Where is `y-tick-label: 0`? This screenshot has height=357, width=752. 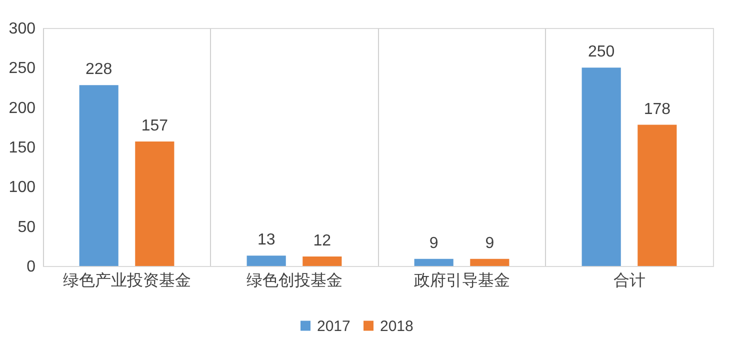 y-tick-label: 0 is located at coordinates (31, 267).